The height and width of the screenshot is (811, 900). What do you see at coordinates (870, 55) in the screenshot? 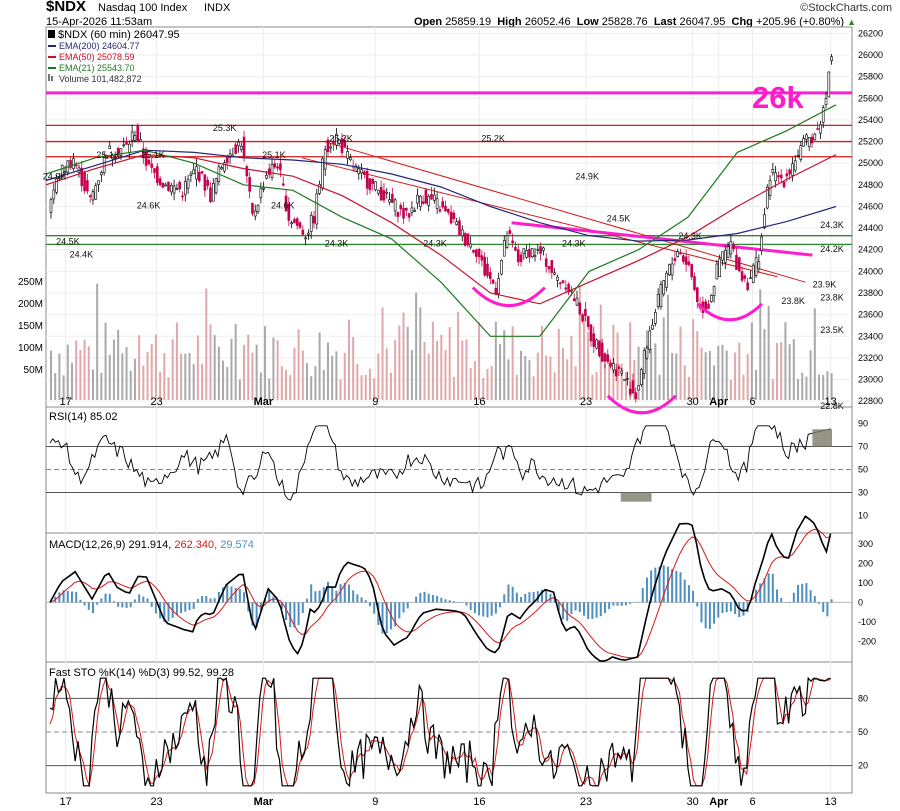
I see `price-axis-label: 26000` at bounding box center [870, 55].